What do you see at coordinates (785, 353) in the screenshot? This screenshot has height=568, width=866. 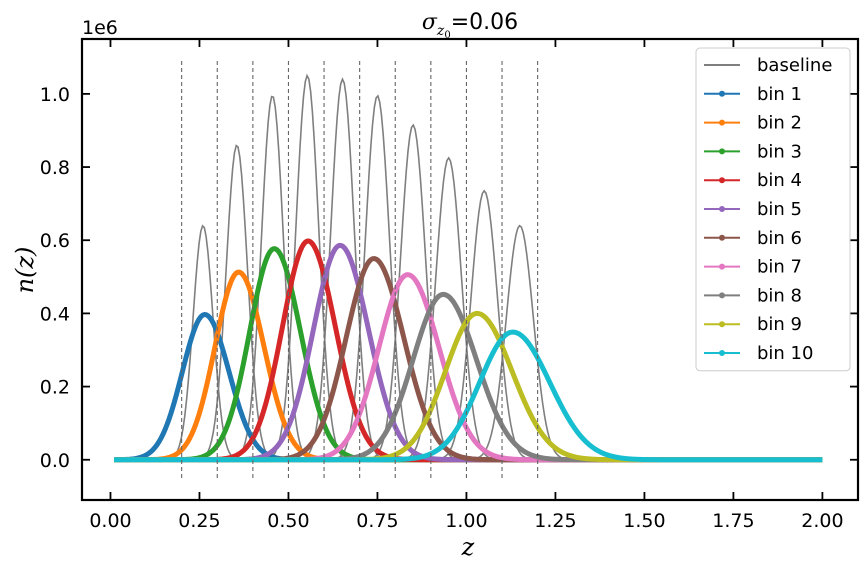 I see `legend-label: bin 10` at bounding box center [785, 353].